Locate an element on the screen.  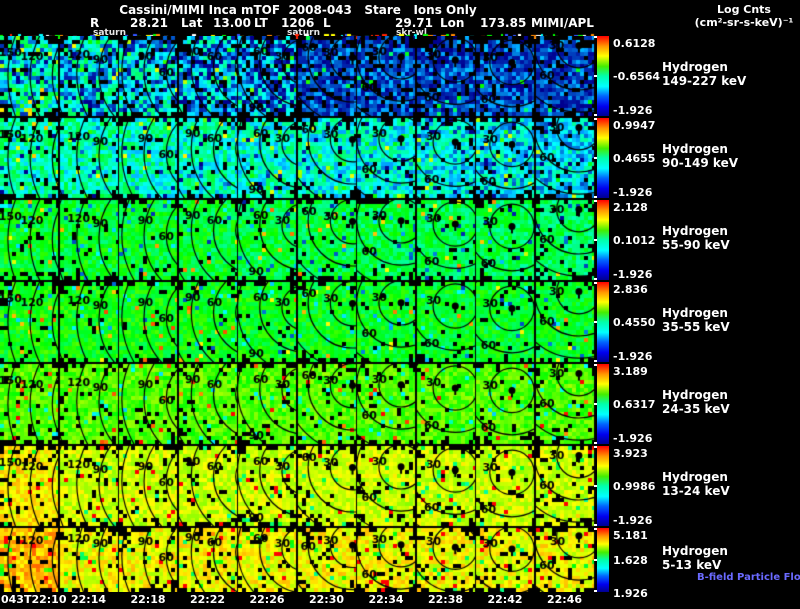
energy-band-label: 5-13 keV is located at coordinates (692, 565).